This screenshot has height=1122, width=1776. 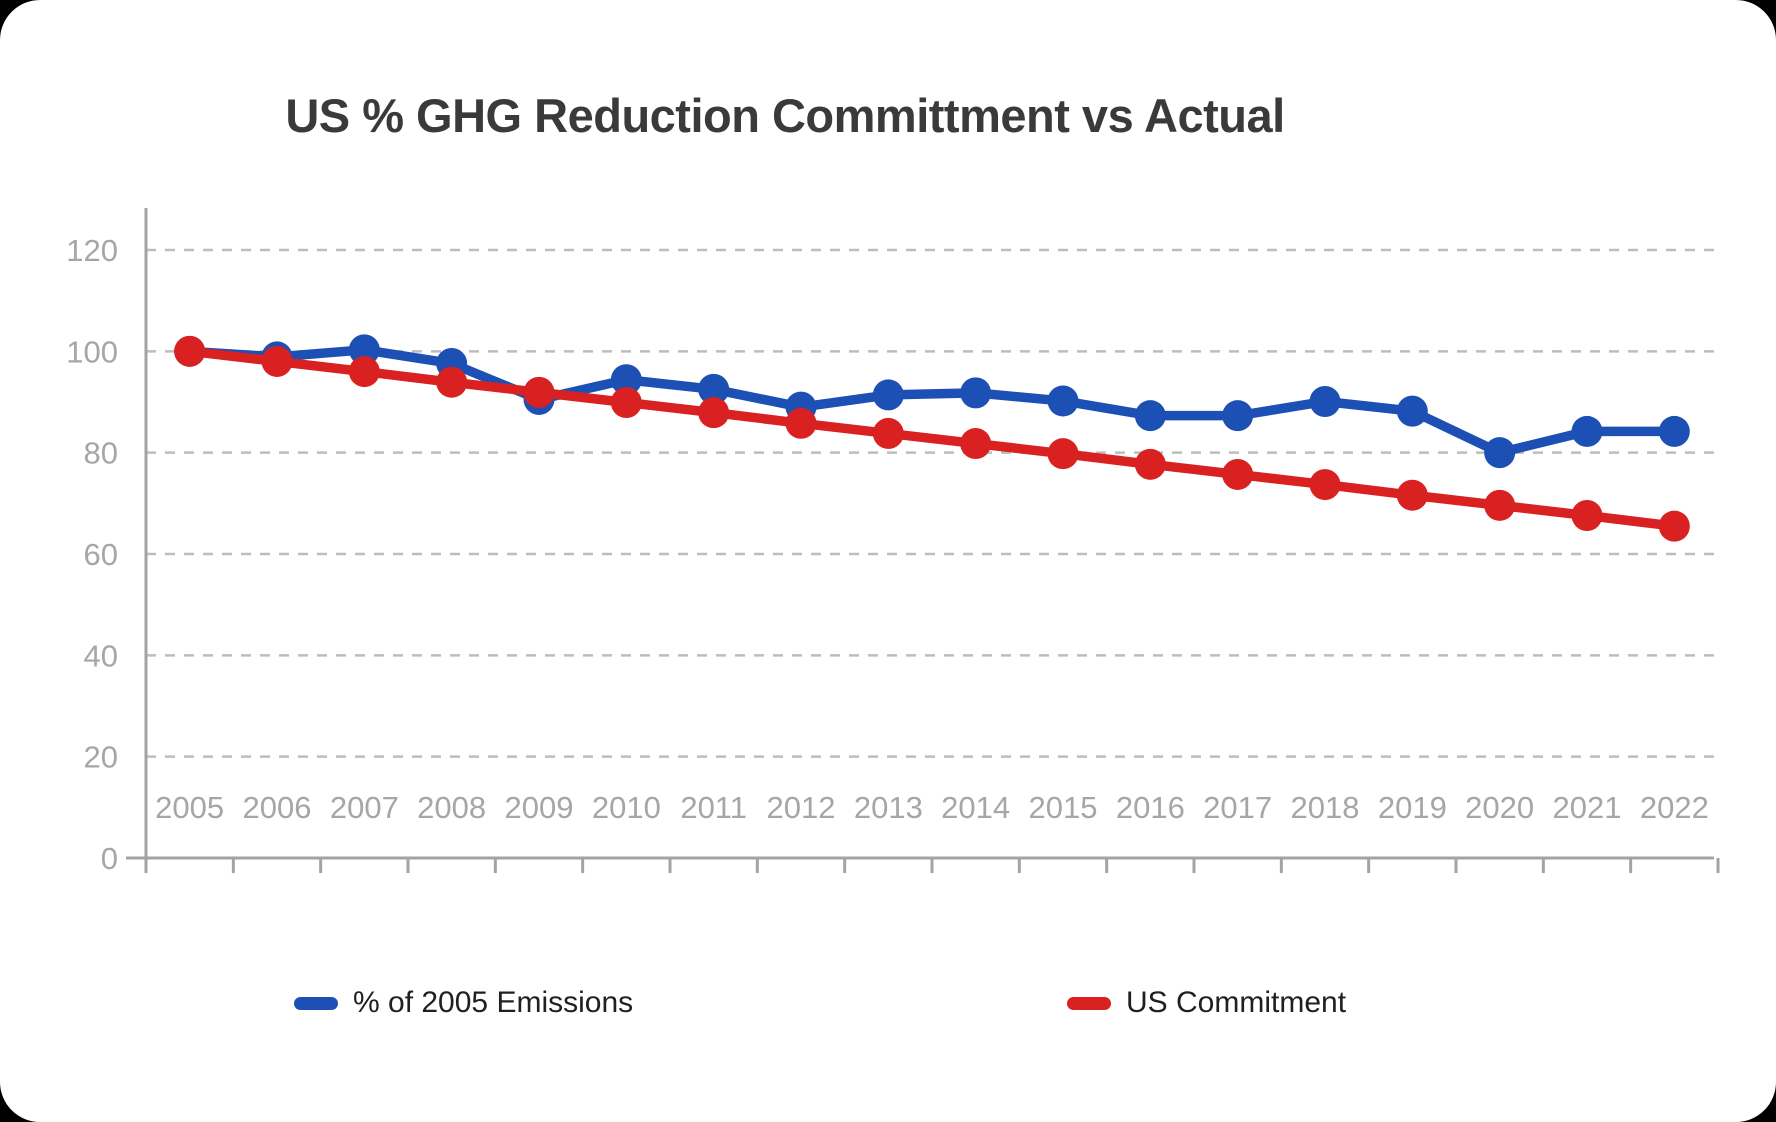 What do you see at coordinates (888, 395) in the screenshot?
I see `data-point-emissions-2013` at bounding box center [888, 395].